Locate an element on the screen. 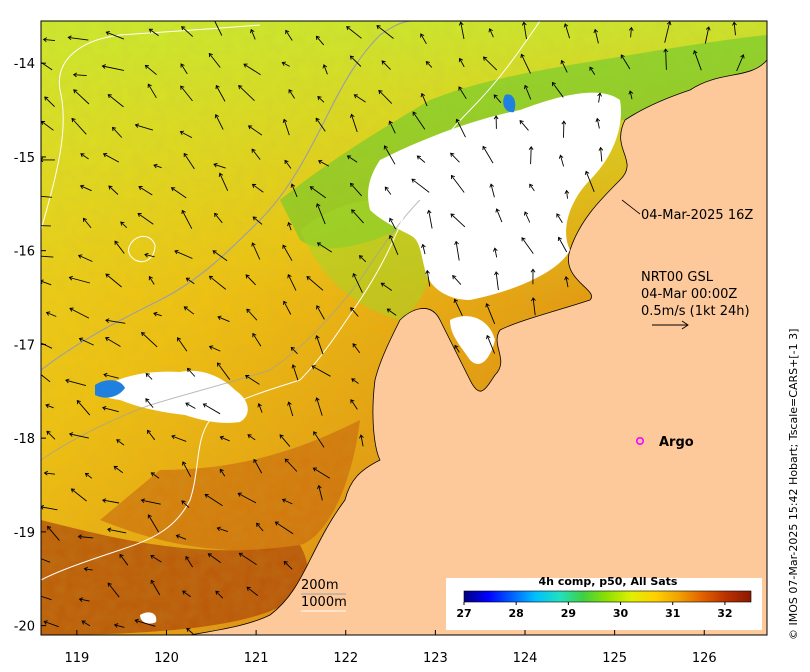 The image size is (810, 672). colorbar-ramp is located at coordinates (607, 596).